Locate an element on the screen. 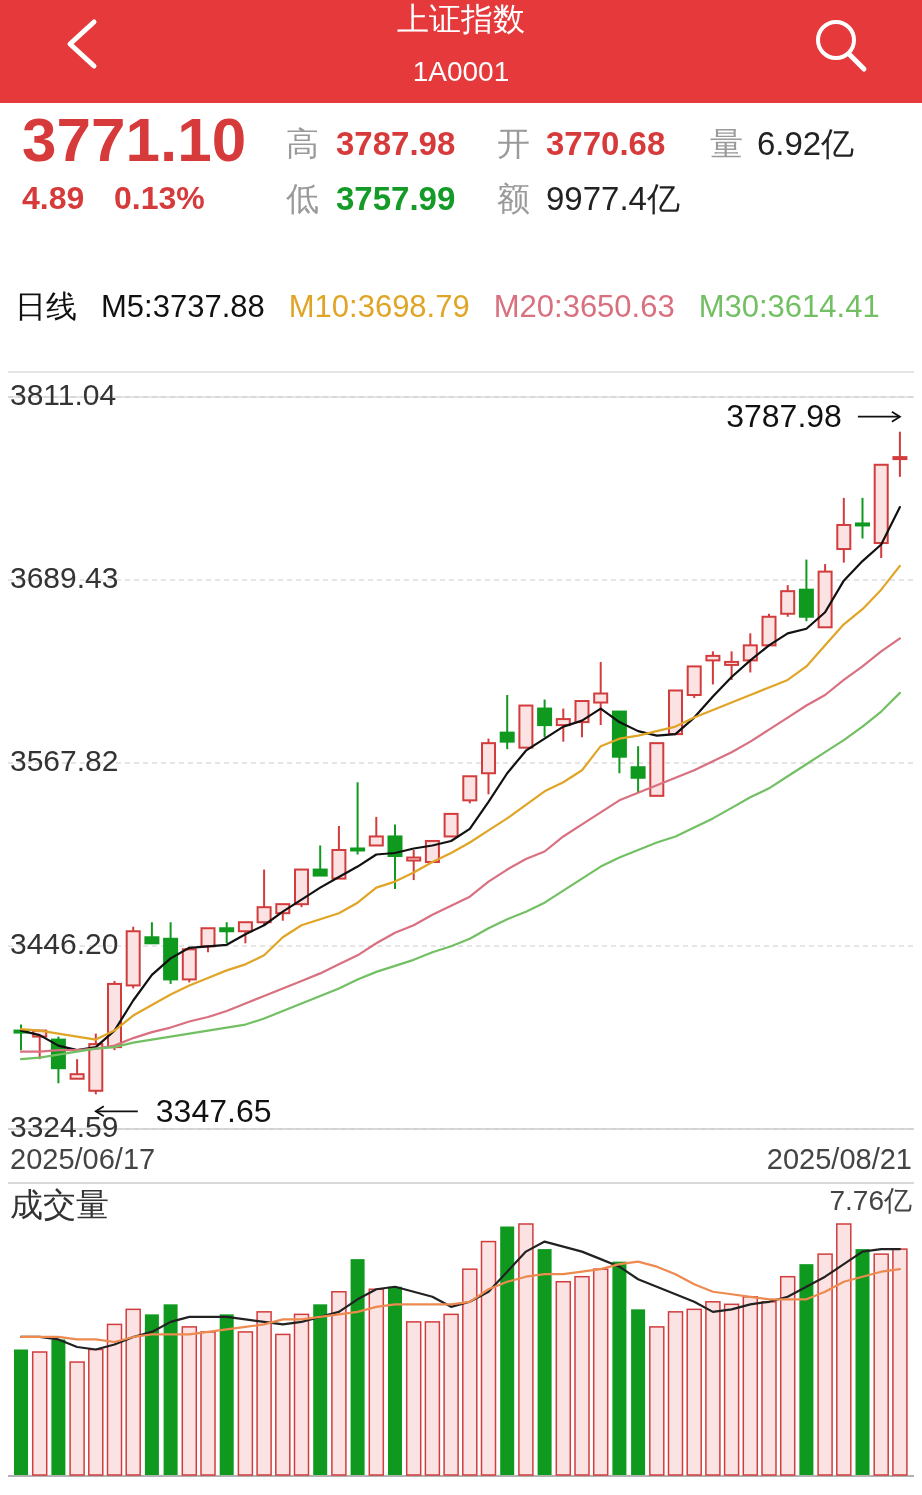 The height and width of the screenshot is (1495, 922). chart-title: 上证指数 is located at coordinates (461, 19).